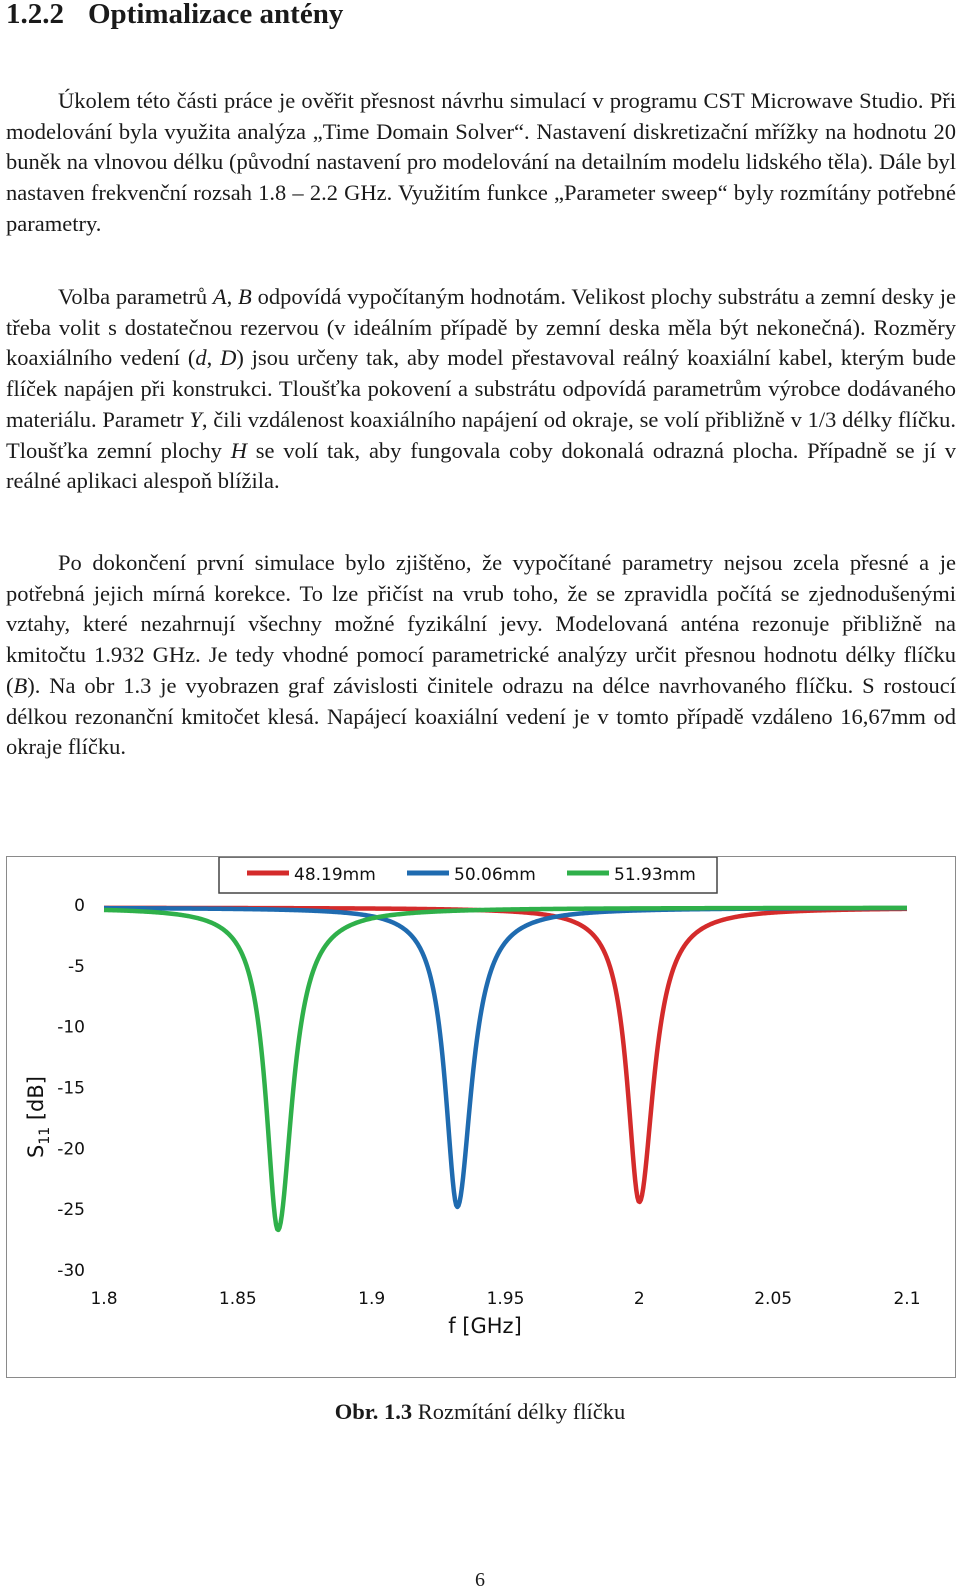  I want to click on x-axis-ticks: 1.8 1.85 1.9 1.95 2 2.05 2.1, so click(505, 1299).